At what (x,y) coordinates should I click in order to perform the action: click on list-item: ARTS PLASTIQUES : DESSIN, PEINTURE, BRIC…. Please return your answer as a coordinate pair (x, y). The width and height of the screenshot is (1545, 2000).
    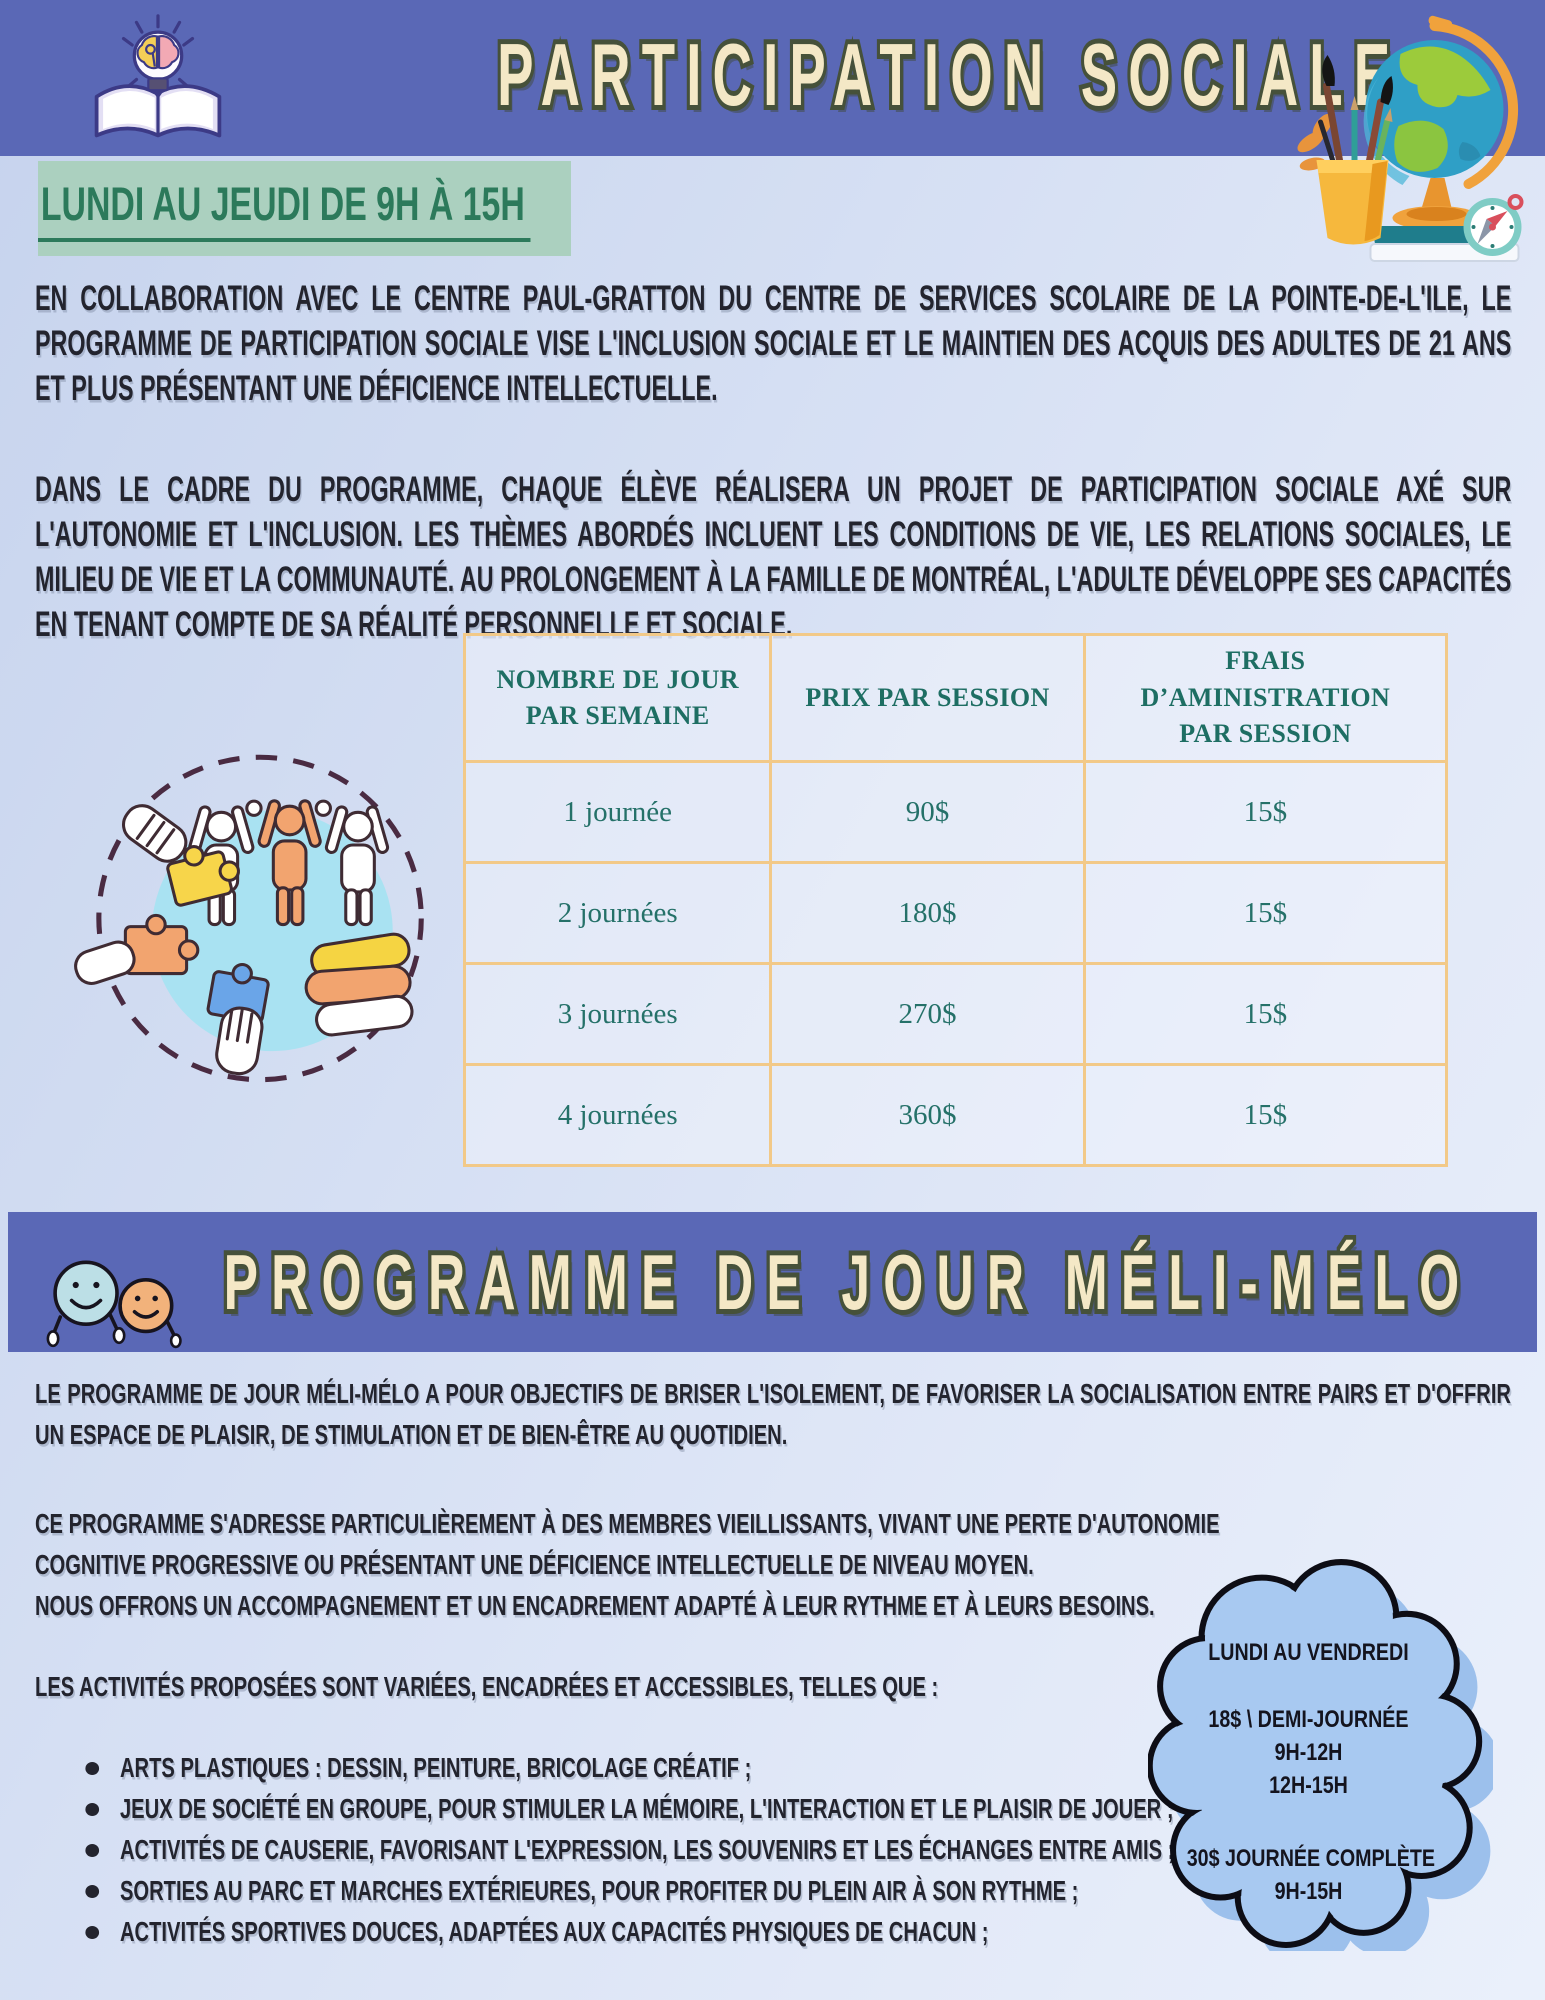
    Looking at the image, I should click on (773, 1767).